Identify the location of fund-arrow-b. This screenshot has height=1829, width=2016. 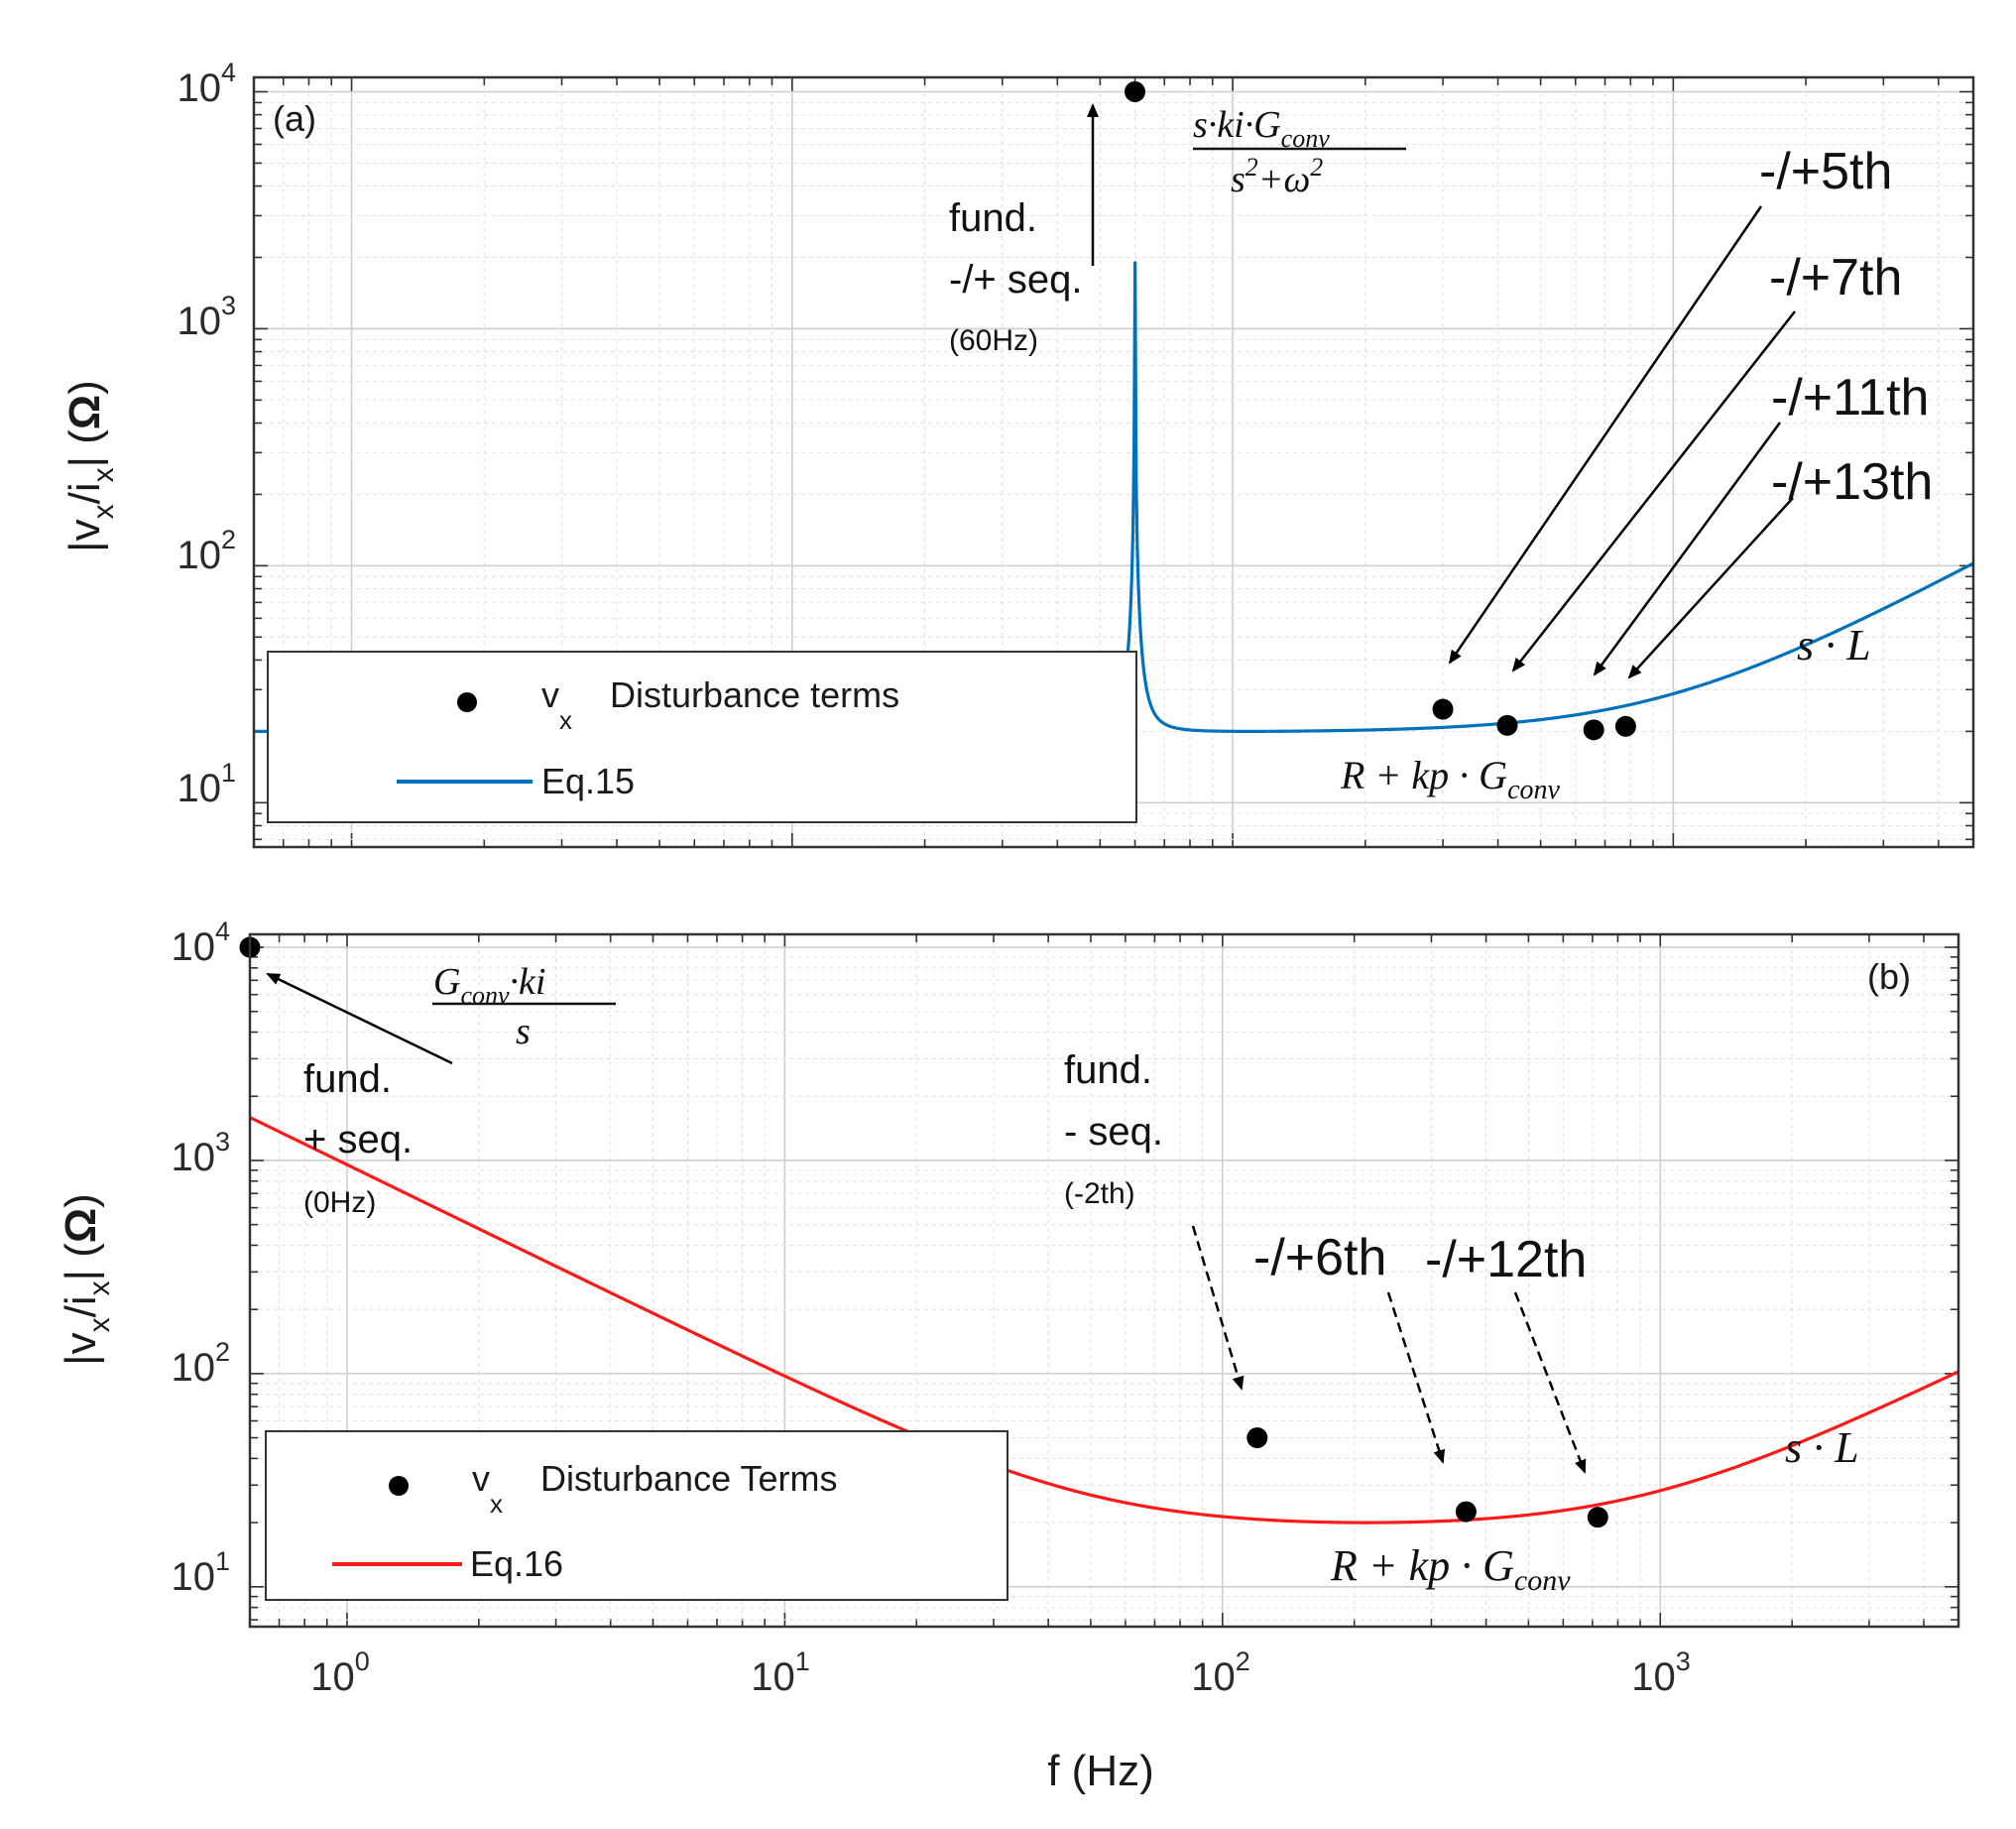
(360, 1018).